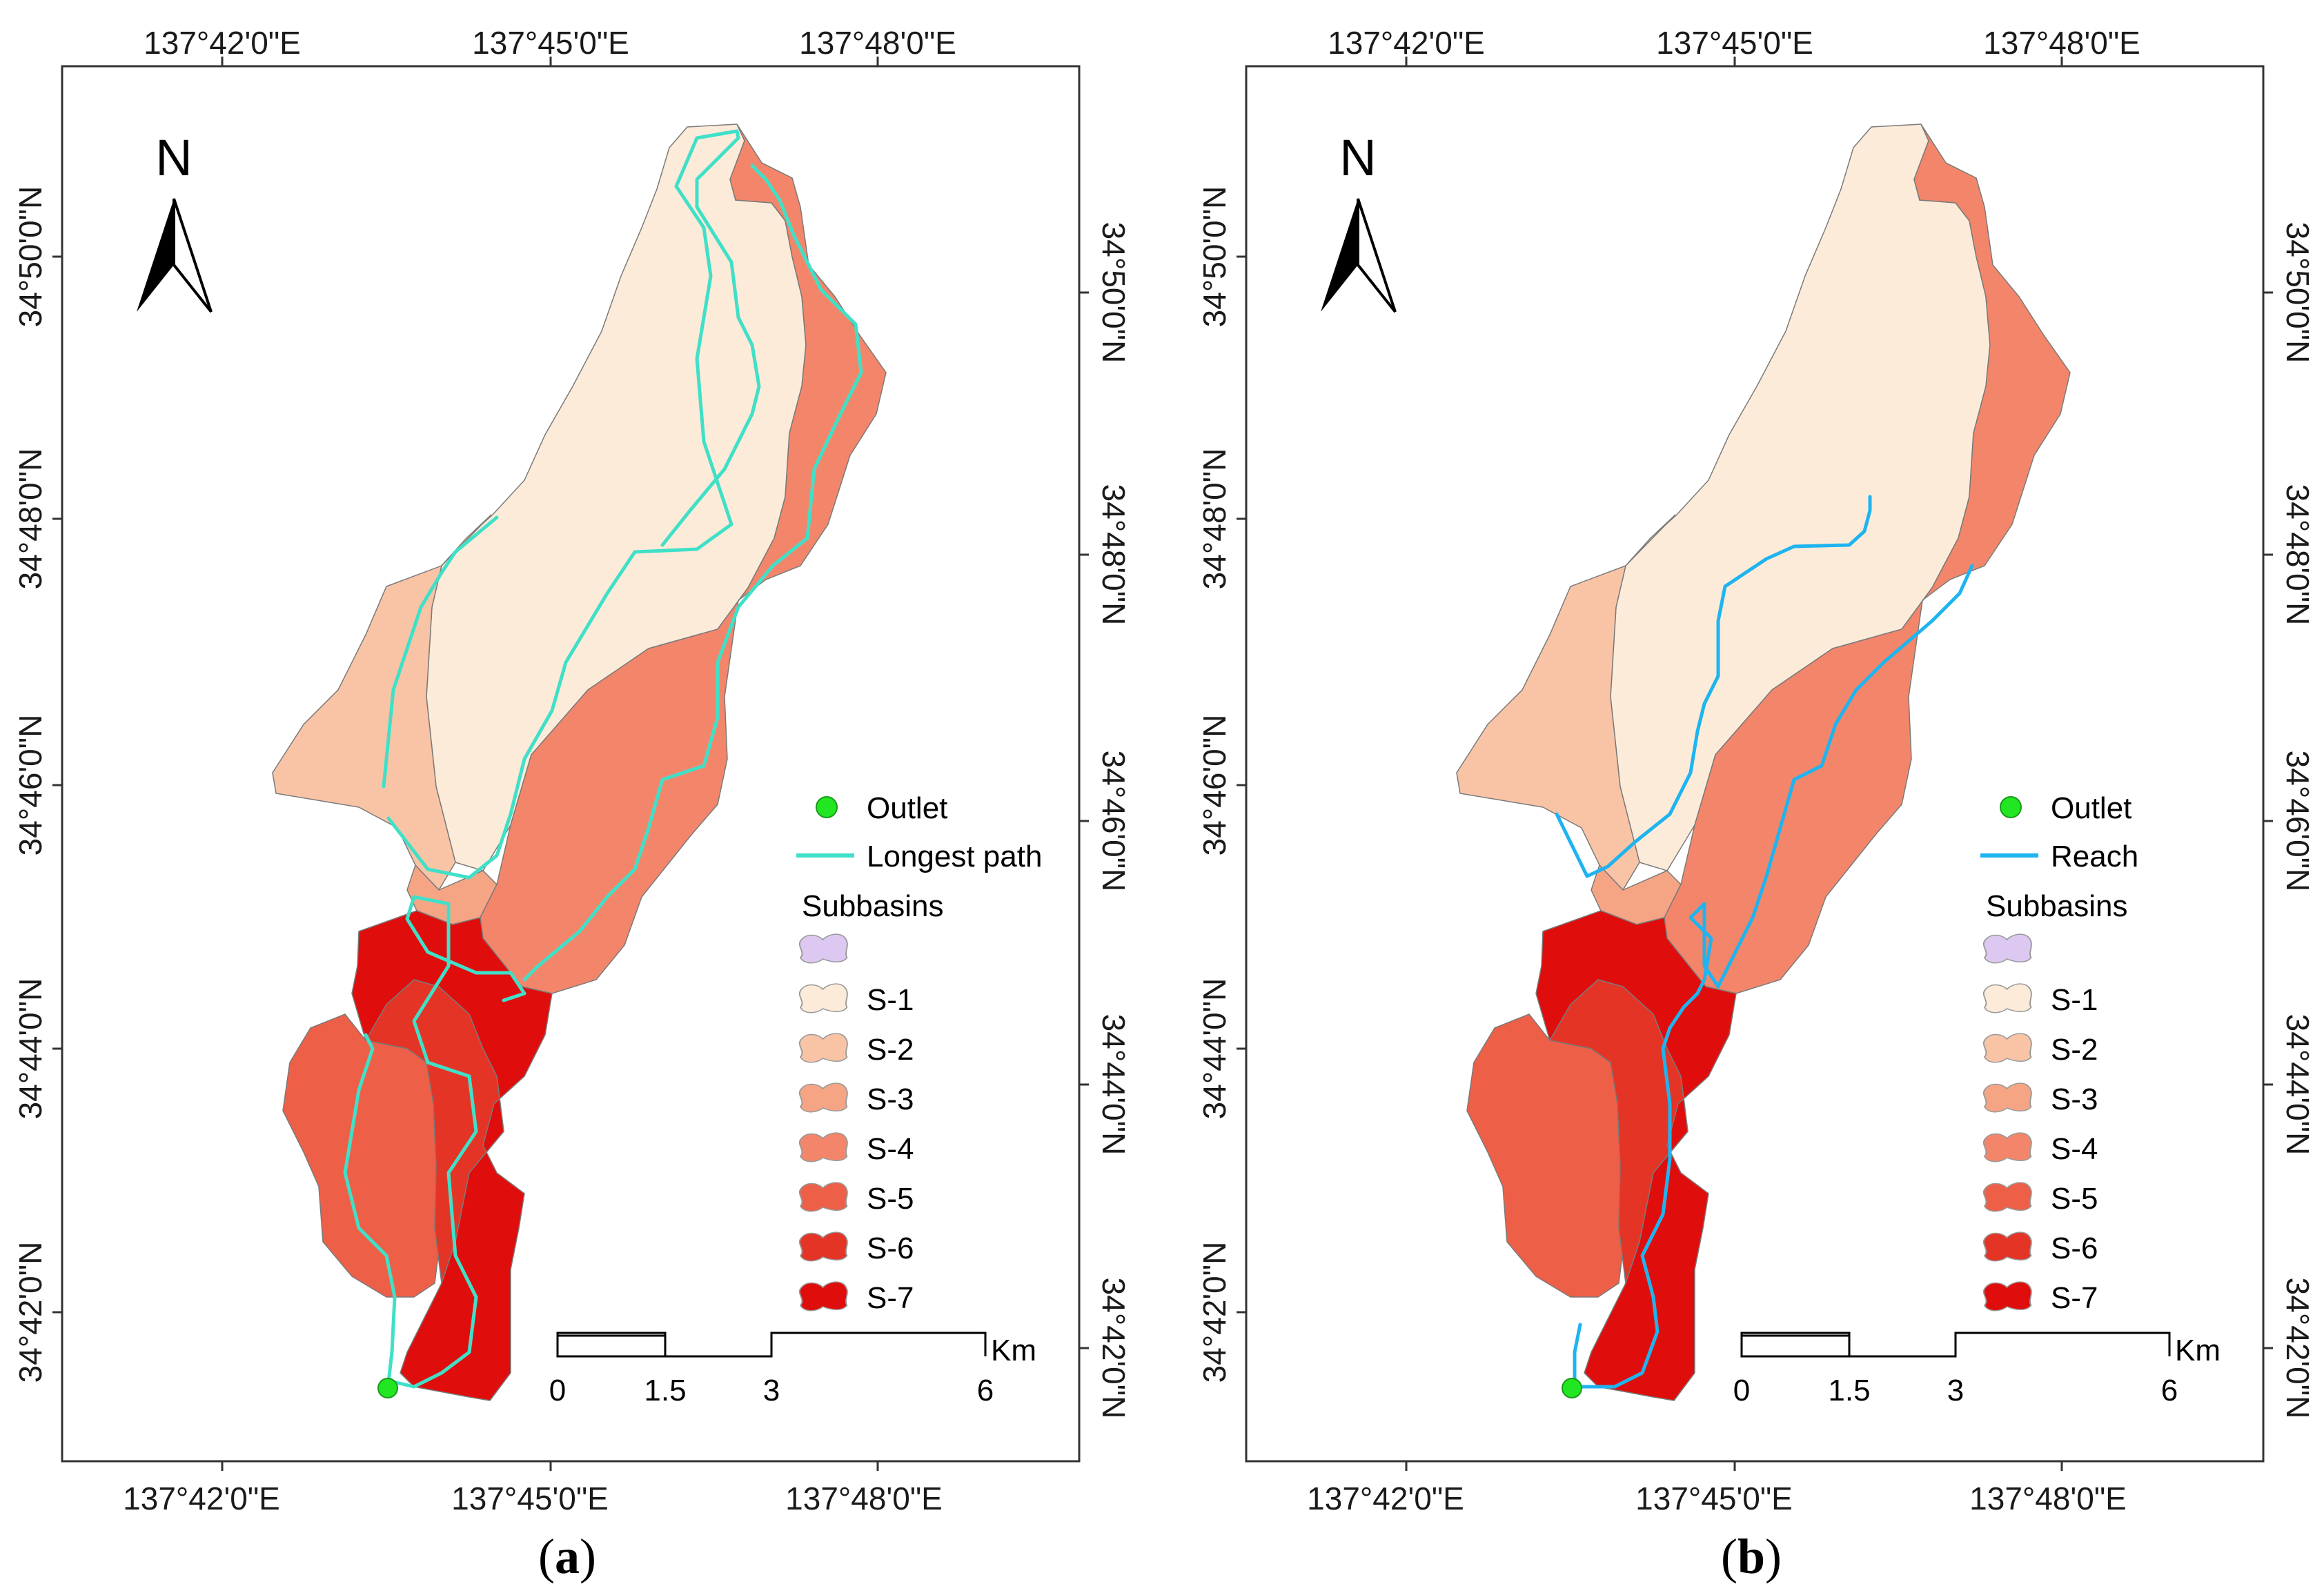 The image size is (2324, 1593). What do you see at coordinates (2298, 293) in the screenshot?
I see `lat-tick-label-right: 34°50'0"N` at bounding box center [2298, 293].